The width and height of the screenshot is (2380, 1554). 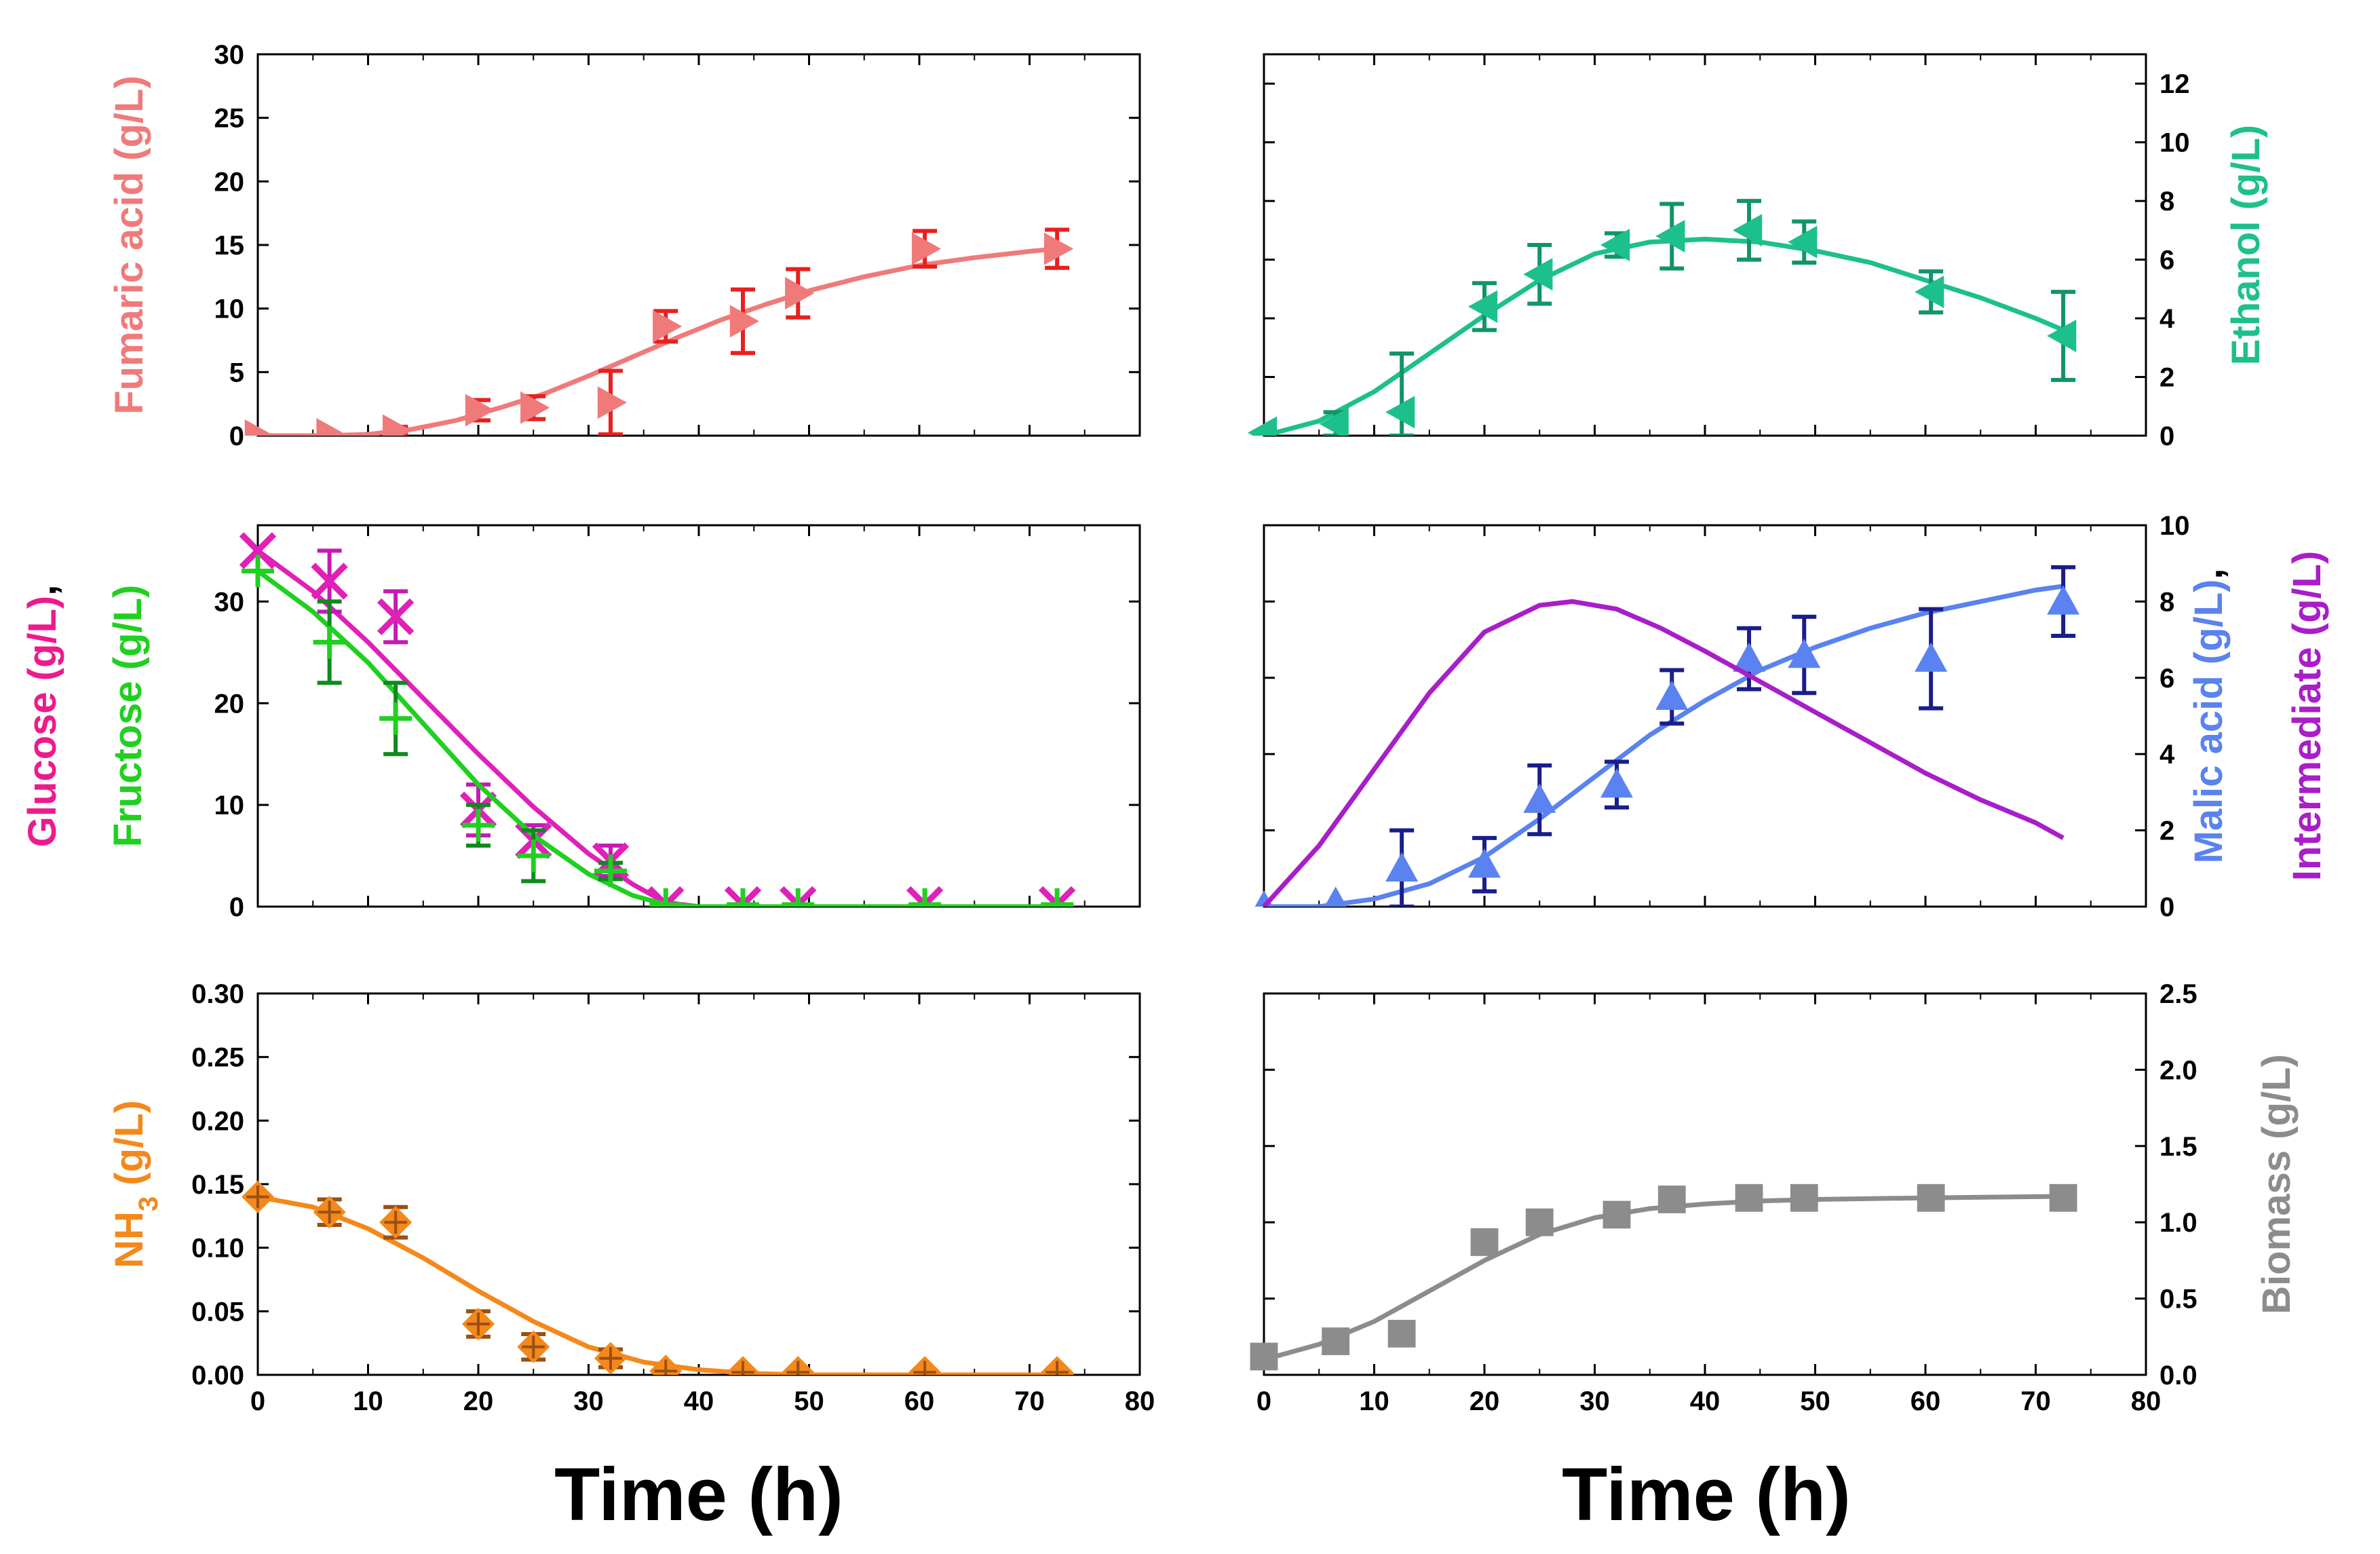 I want to click on x-tick-label: 40, so click(x=699, y=1401).